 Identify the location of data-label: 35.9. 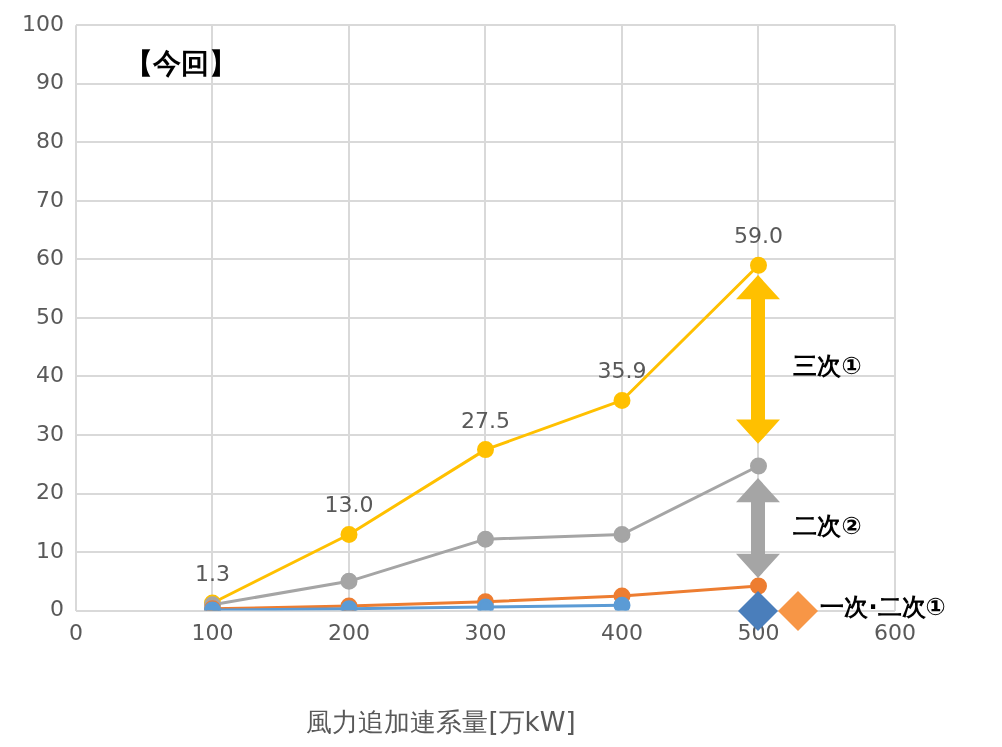
(622, 371).